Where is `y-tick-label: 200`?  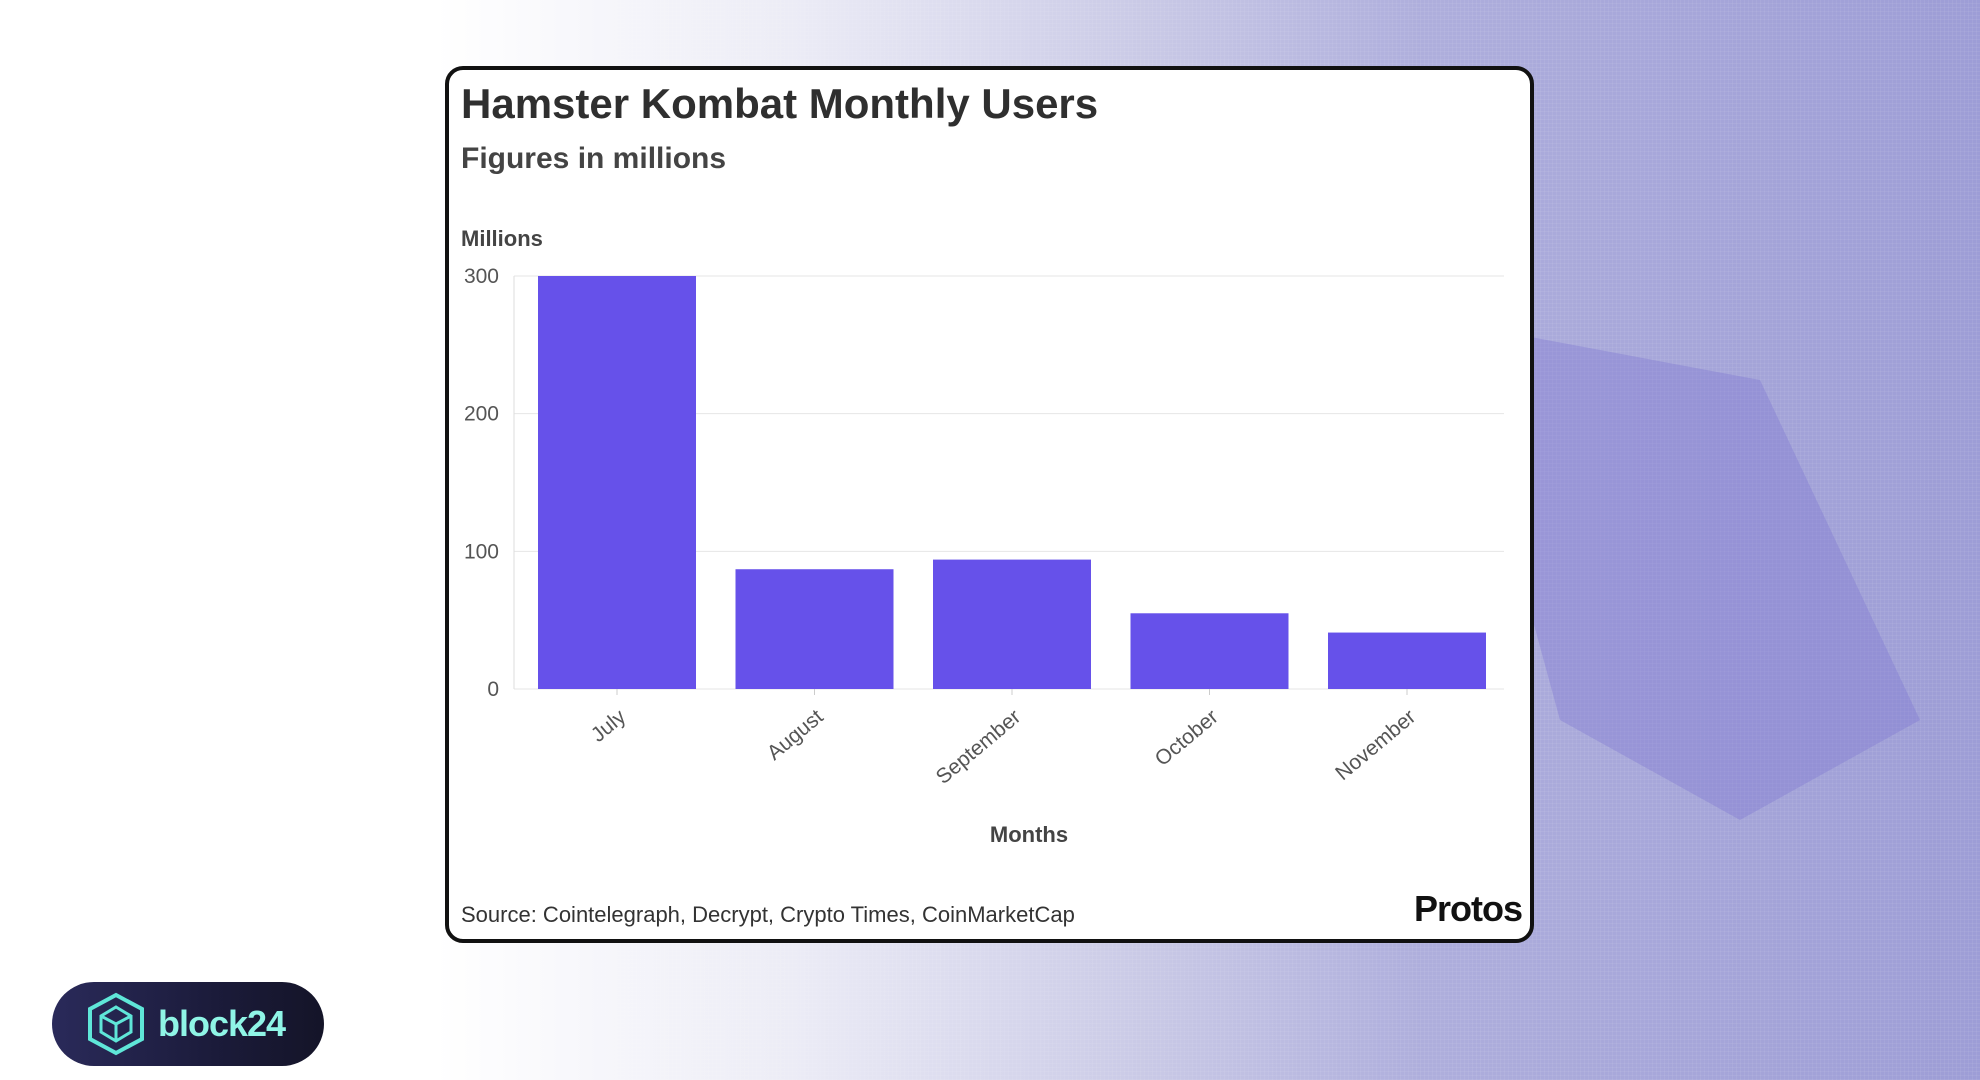
y-tick-label: 200 is located at coordinates (481, 414).